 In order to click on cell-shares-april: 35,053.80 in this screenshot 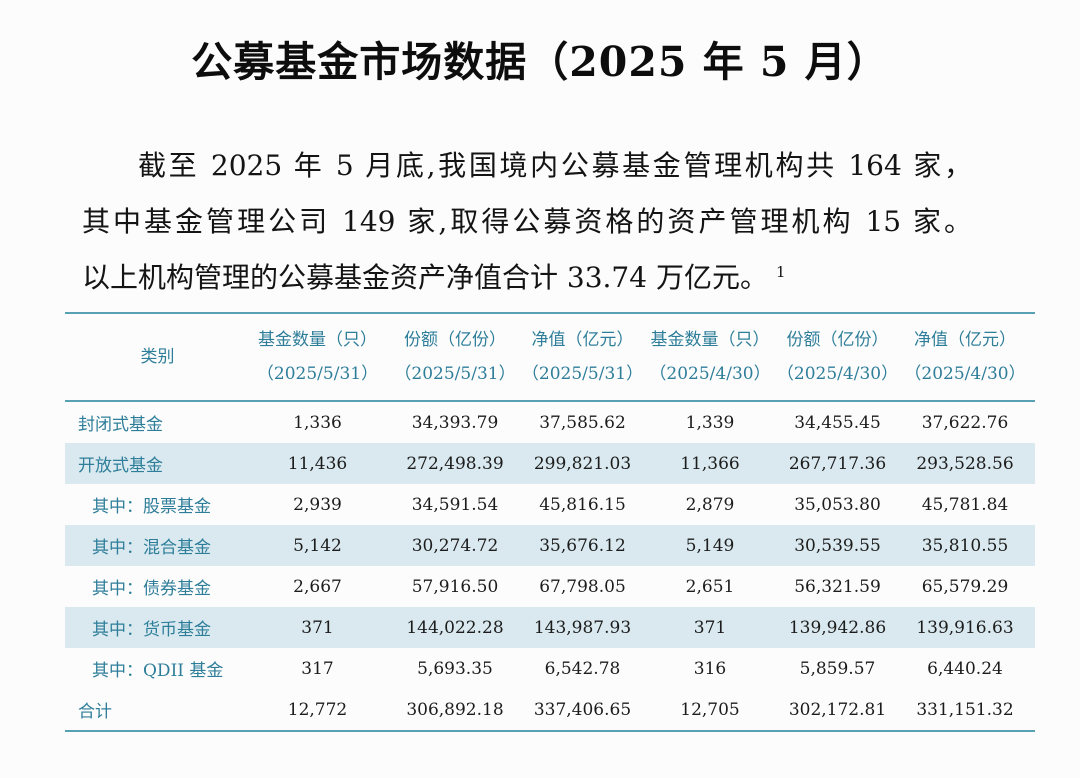, I will do `click(837, 504)`.